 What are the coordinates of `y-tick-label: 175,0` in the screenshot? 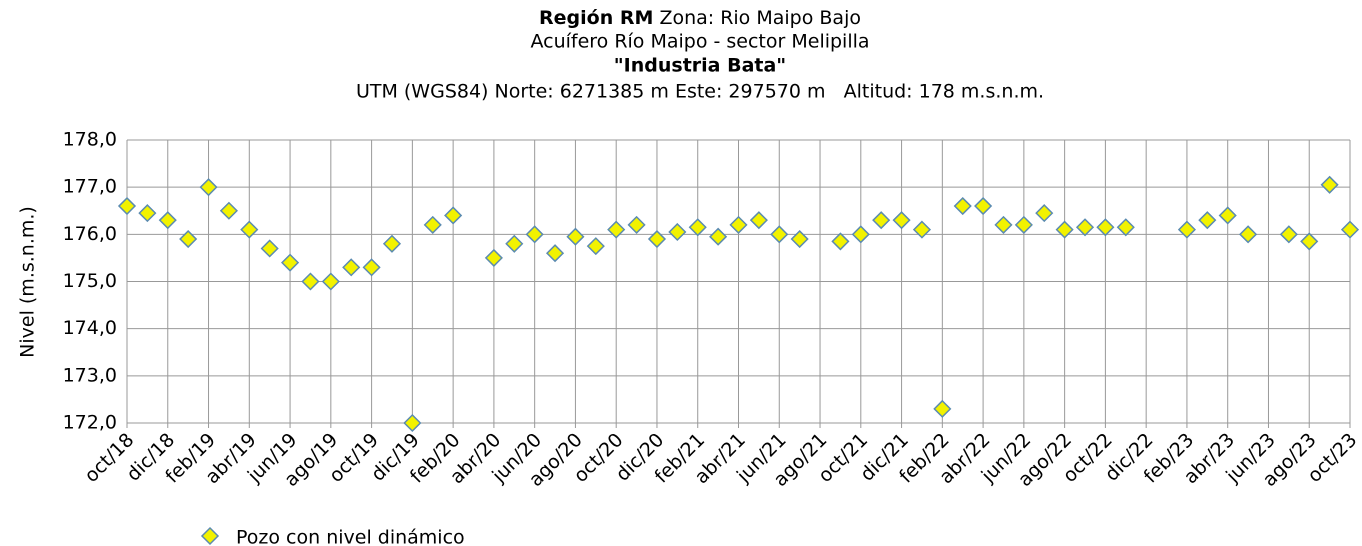 It's located at (90, 281).